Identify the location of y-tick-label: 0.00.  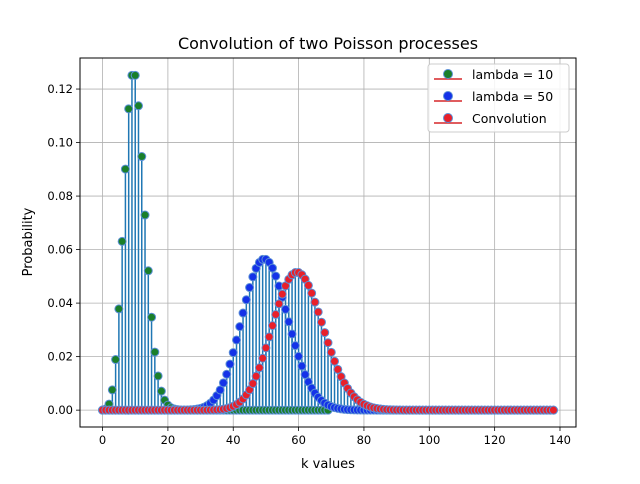
(60, 410).